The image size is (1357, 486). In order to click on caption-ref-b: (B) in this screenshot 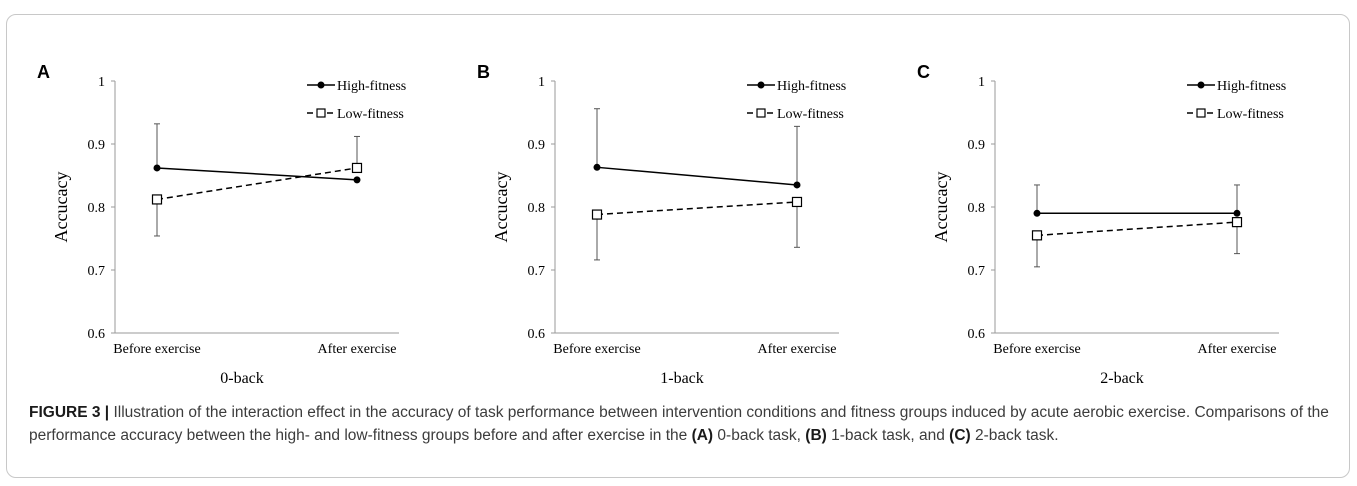, I will do `click(816, 435)`.